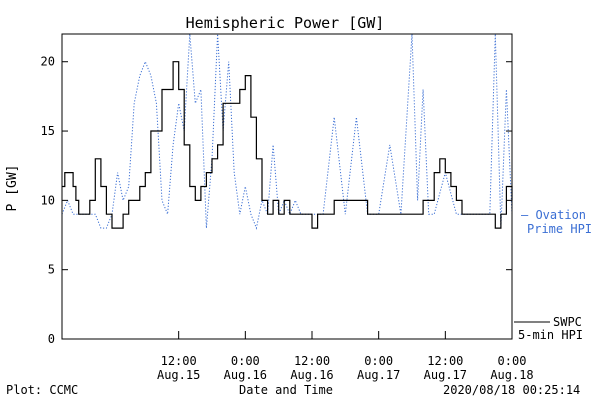  What do you see at coordinates (12, 188) in the screenshot?
I see `y-axis-label: P [GW]` at bounding box center [12, 188].